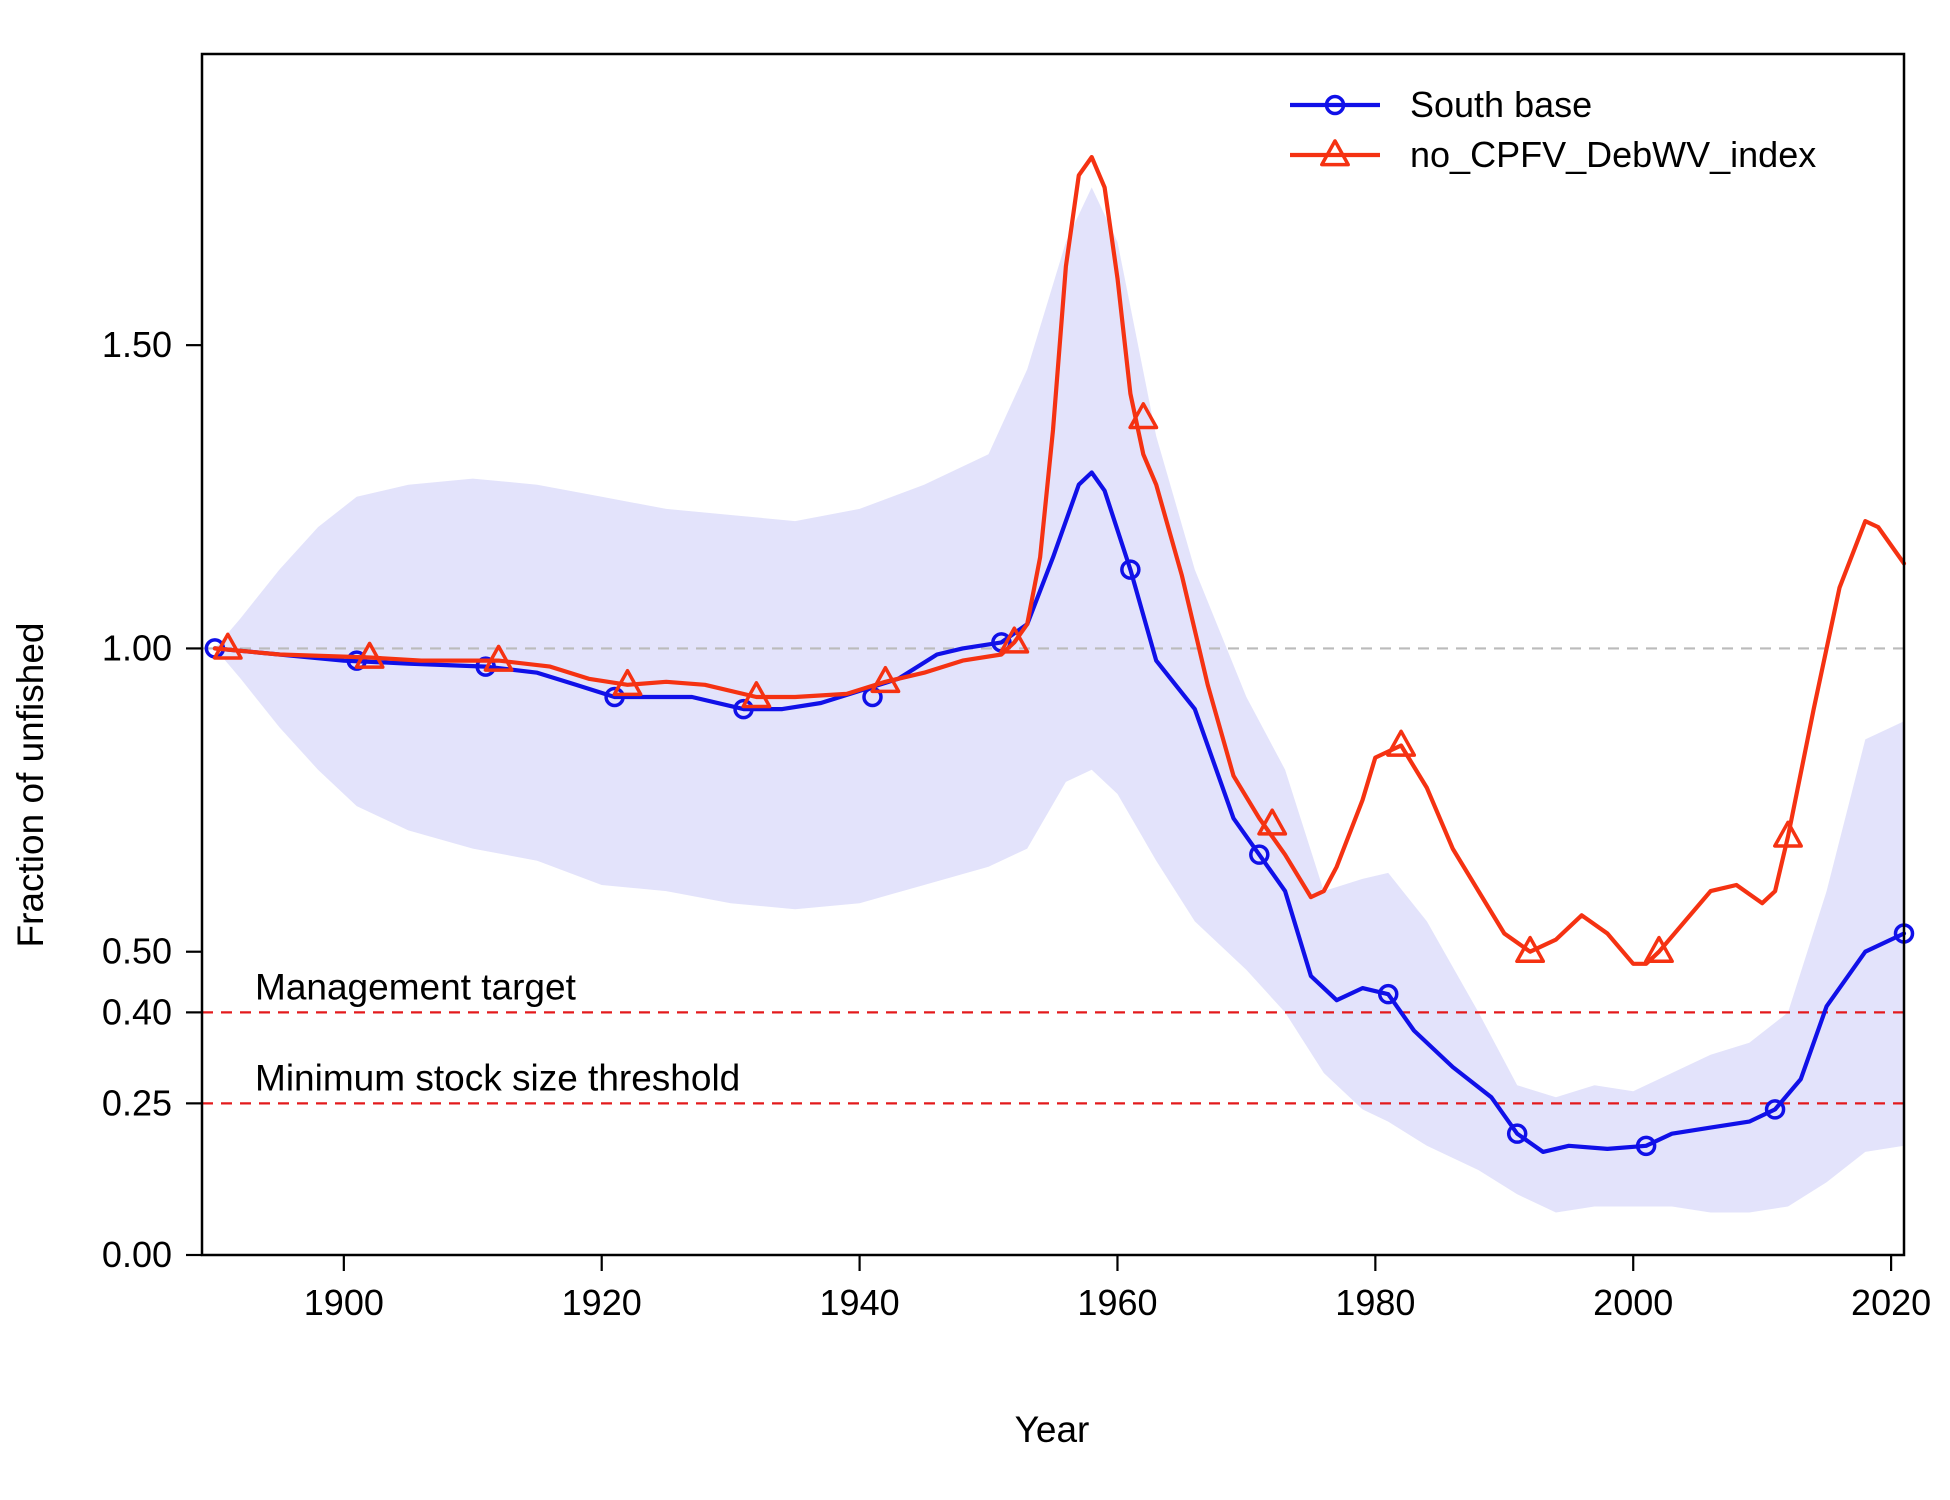 The height and width of the screenshot is (1500, 1950). I want to click on x-tick-label-3: 1960, so click(1117, 1302).